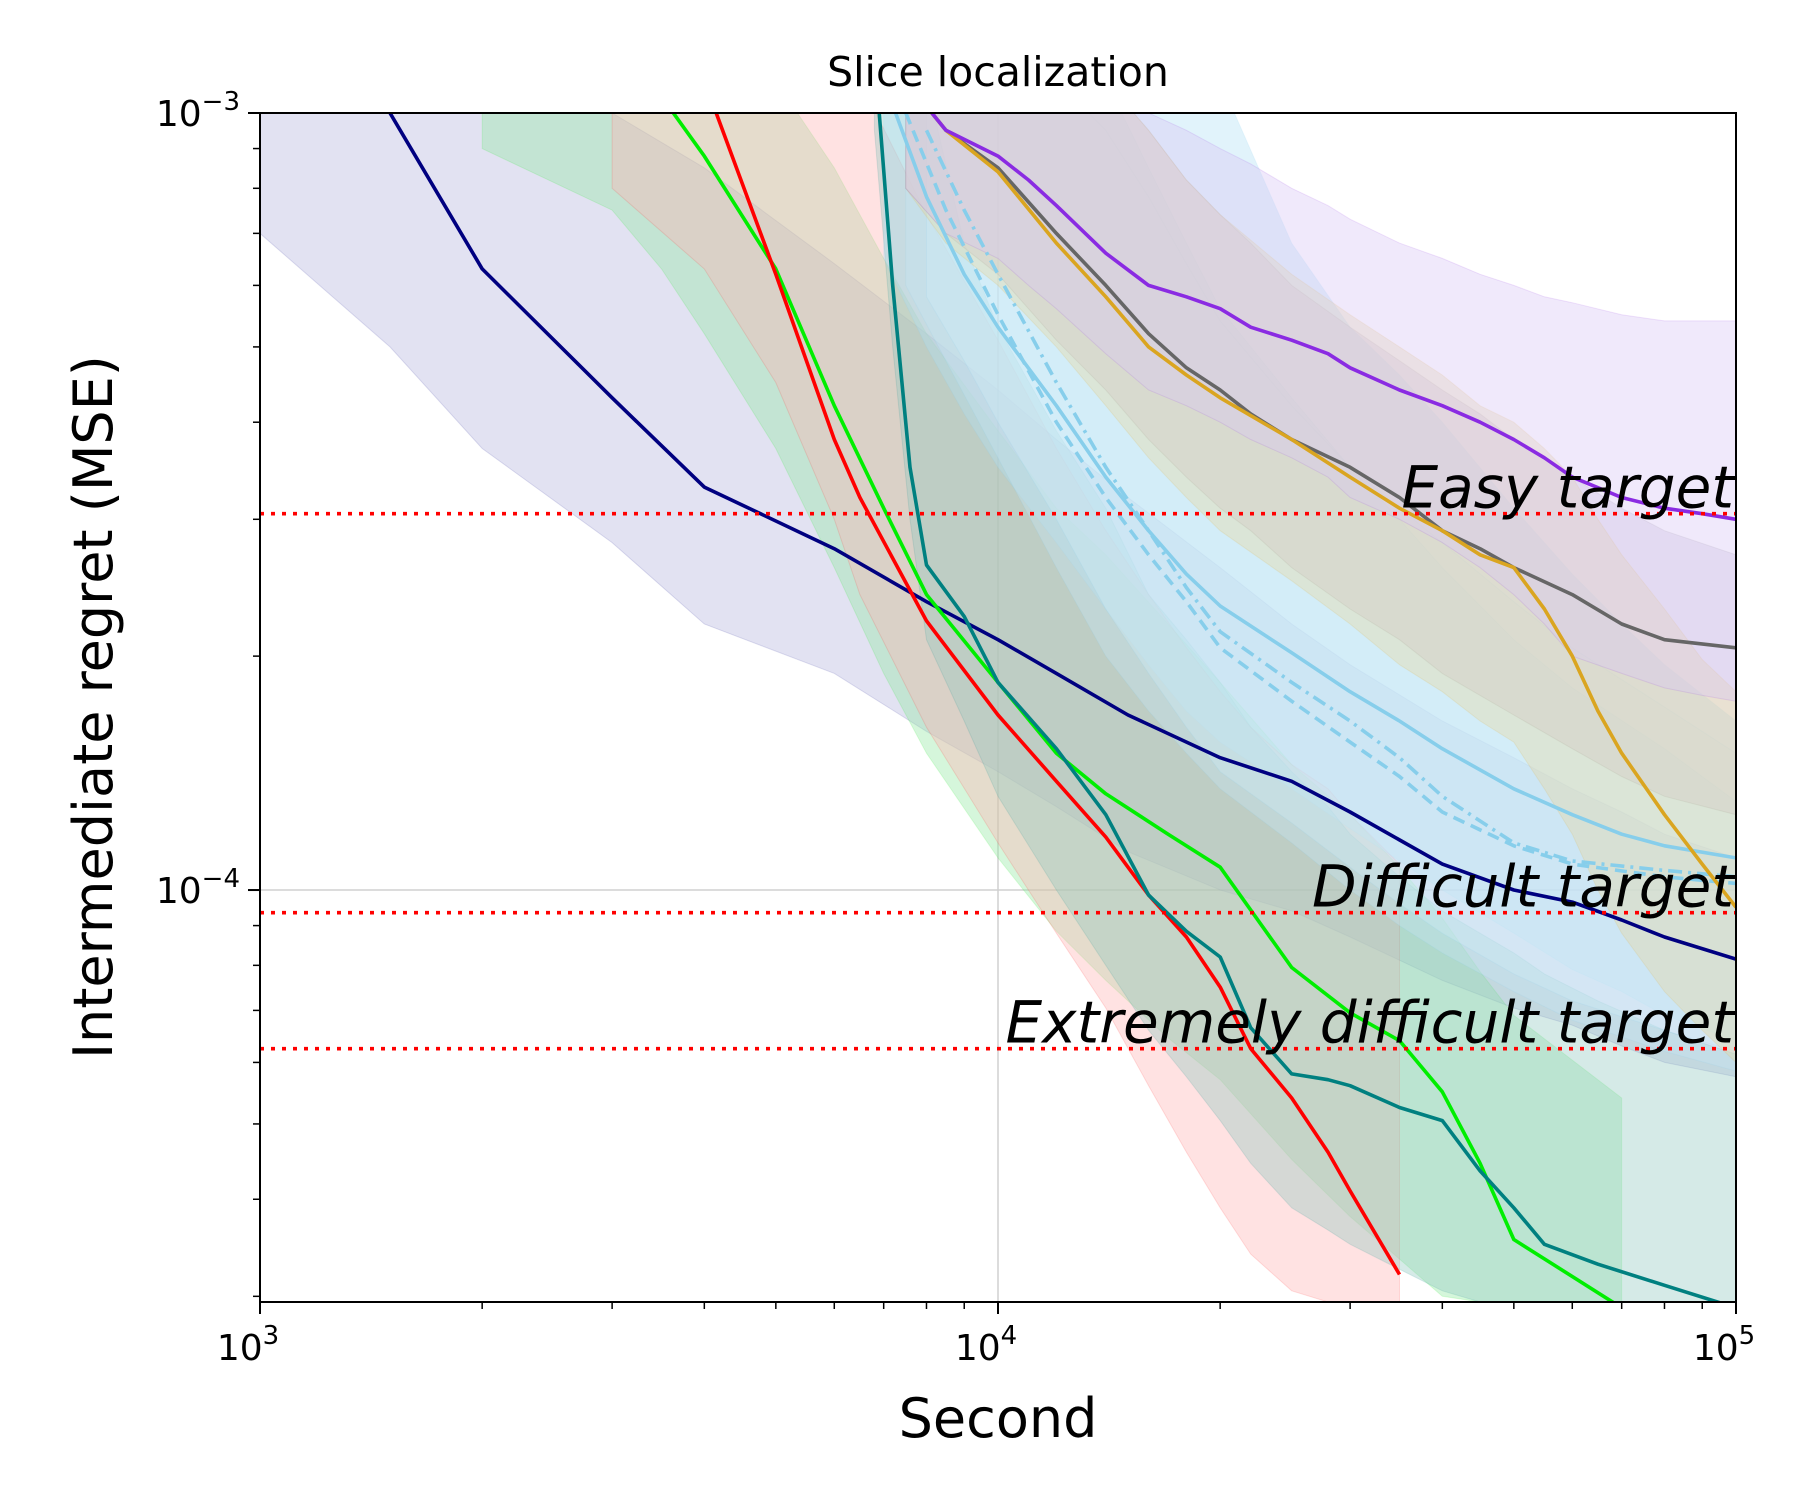 The height and width of the screenshot is (1500, 1800). What do you see at coordinates (1524, 887) in the screenshot?
I see `target-label-2: Difficult target` at bounding box center [1524, 887].